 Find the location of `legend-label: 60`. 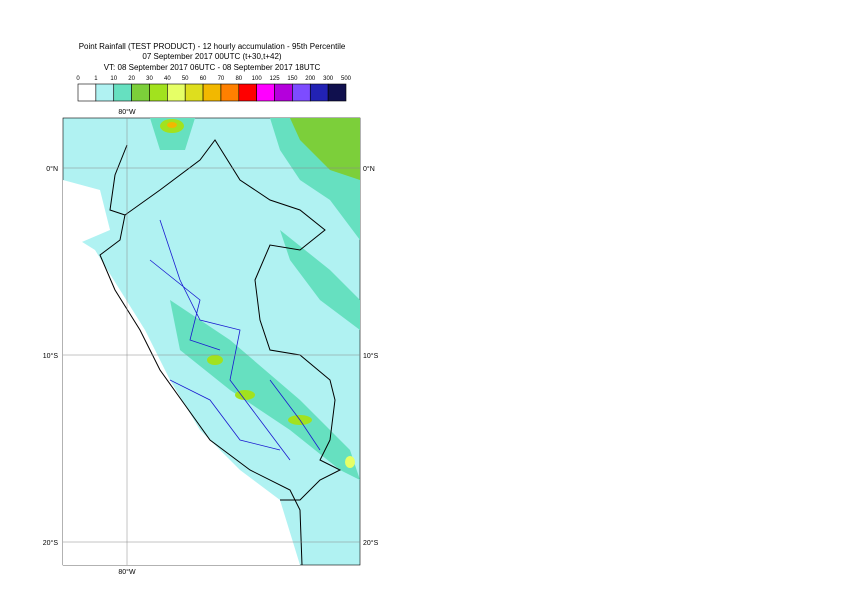

legend-label: 60 is located at coordinates (203, 79).